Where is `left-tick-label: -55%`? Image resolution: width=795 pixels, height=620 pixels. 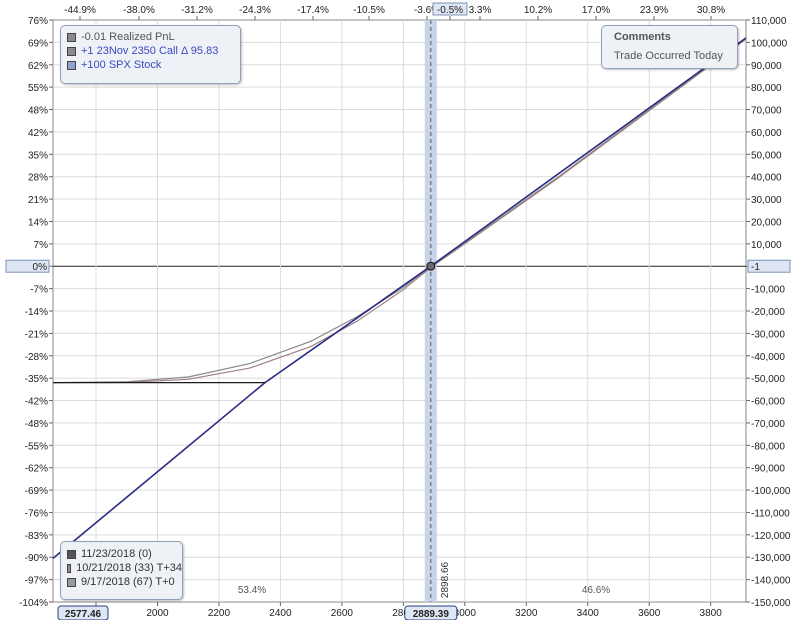 left-tick-label: -55% is located at coordinates (36, 446).